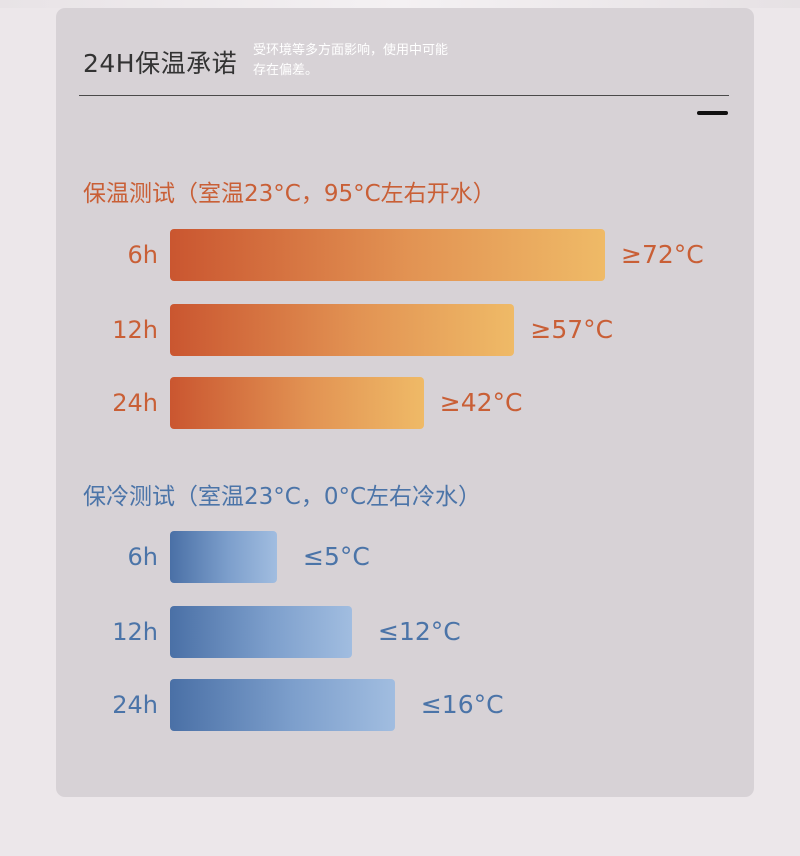 Image resolution: width=800 pixels, height=856 pixels. Describe the element at coordinates (572, 329) in the screenshot. I see `warm-bar-value-label: ≥57°C` at that location.